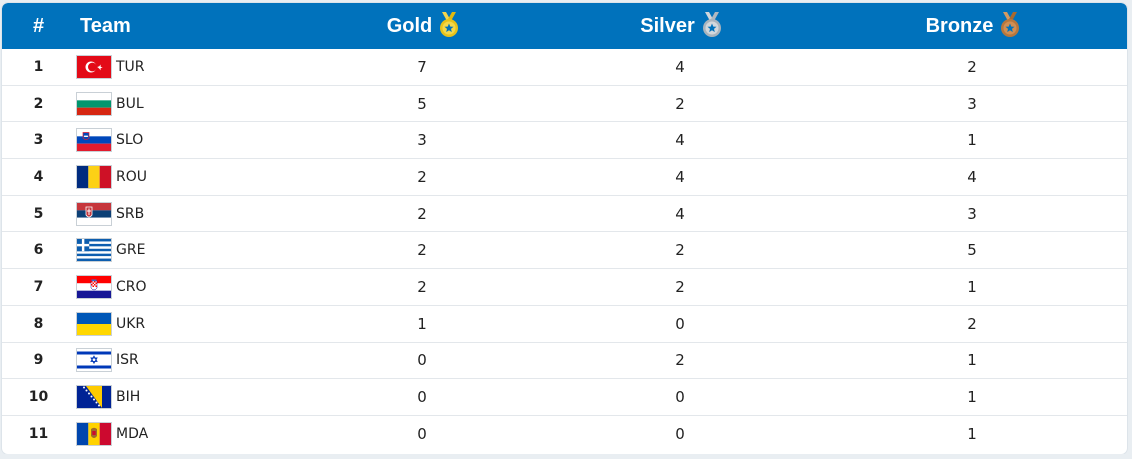 The image size is (1132, 459). Describe the element at coordinates (94, 213) in the screenshot. I see `flag-serbia-icon` at that location.